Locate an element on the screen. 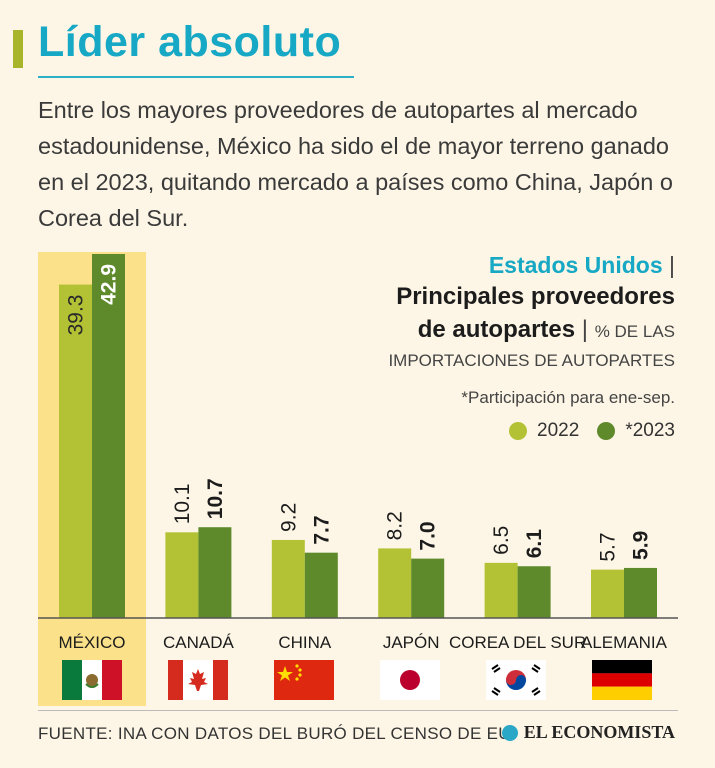  chart-country: Estados Unidos is located at coordinates (575, 265).